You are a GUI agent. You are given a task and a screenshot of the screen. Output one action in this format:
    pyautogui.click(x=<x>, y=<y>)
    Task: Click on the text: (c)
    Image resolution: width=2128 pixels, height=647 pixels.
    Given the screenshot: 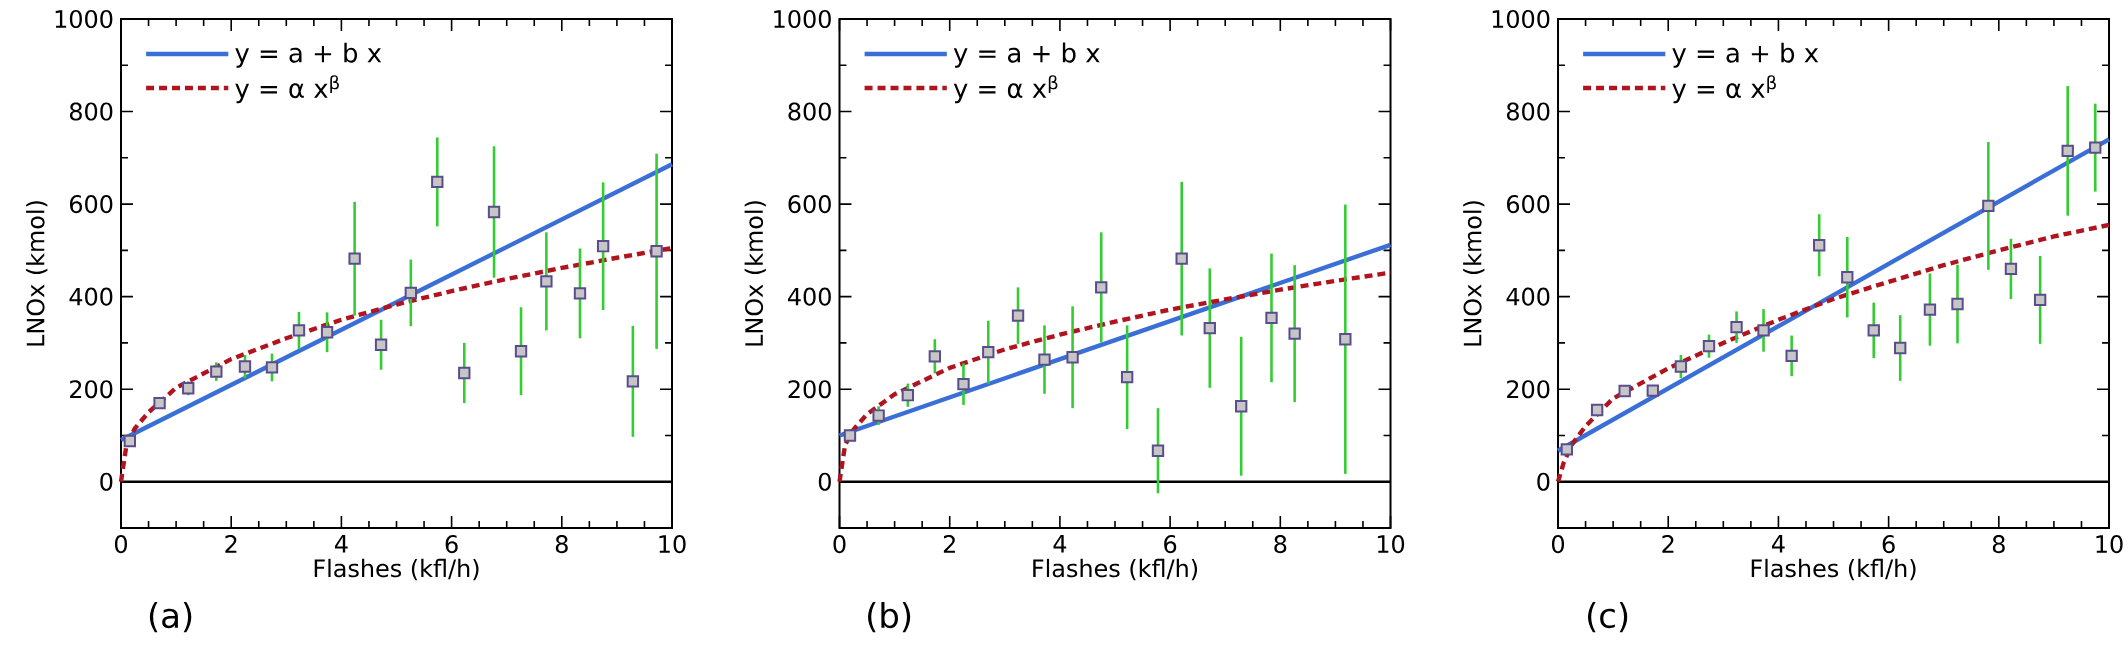 What is the action you would take?
    pyautogui.click(x=1607, y=617)
    